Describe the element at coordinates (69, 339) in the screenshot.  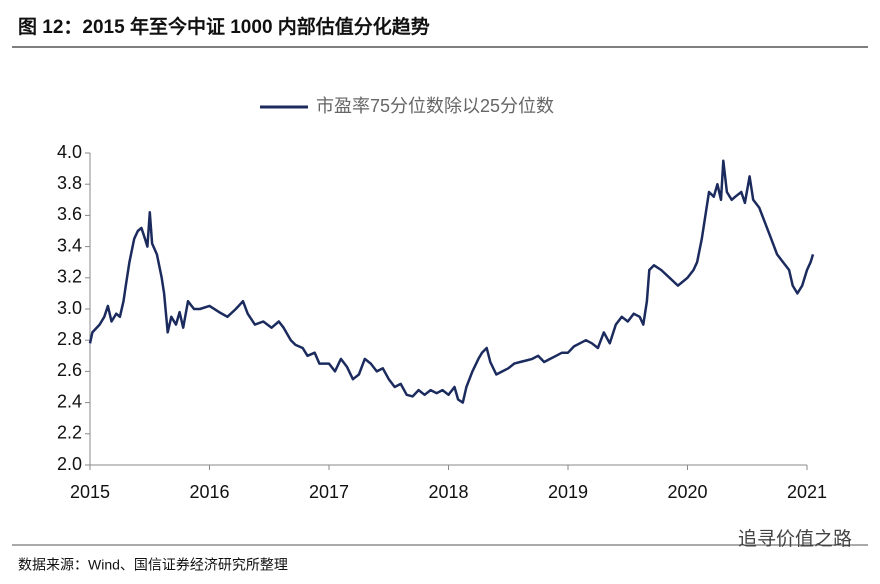
I see `y-tick-label: 2.8` at that location.